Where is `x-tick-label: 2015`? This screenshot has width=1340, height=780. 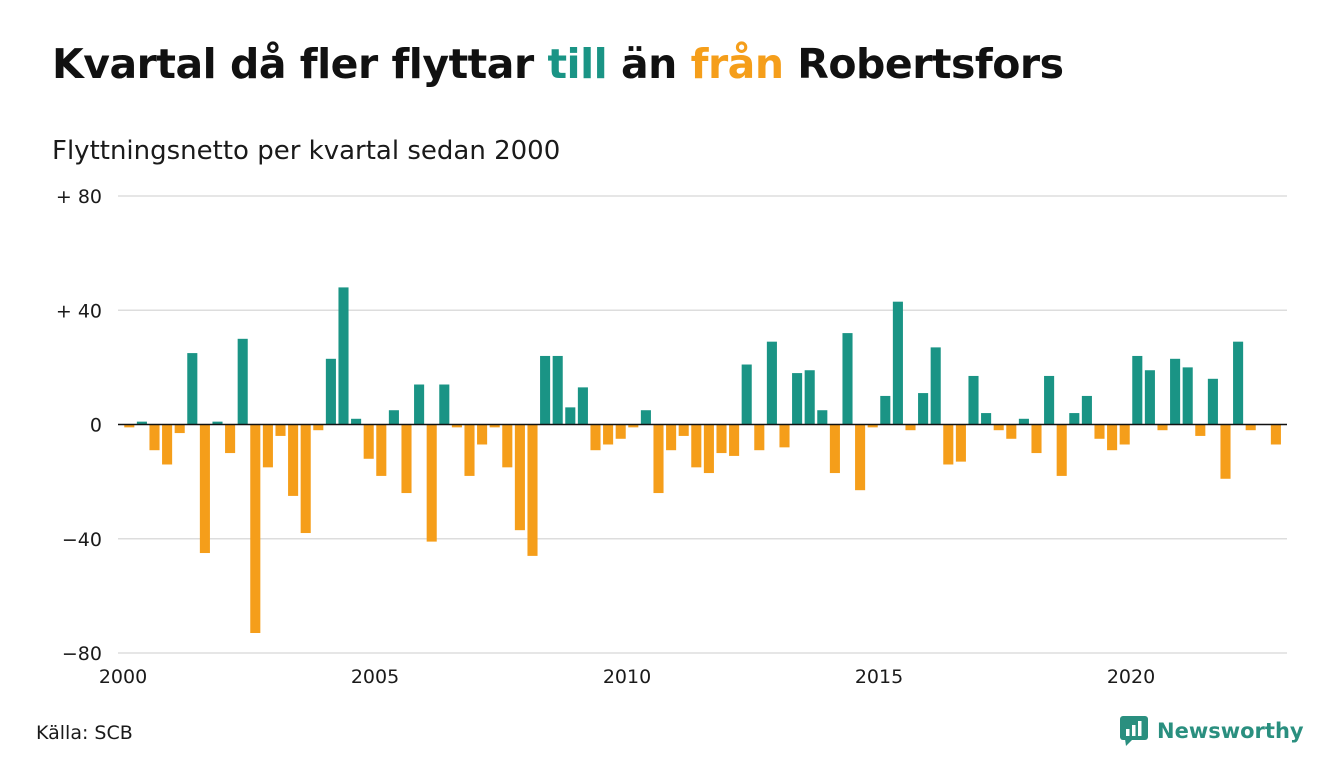 x-tick-label: 2015 is located at coordinates (879, 677).